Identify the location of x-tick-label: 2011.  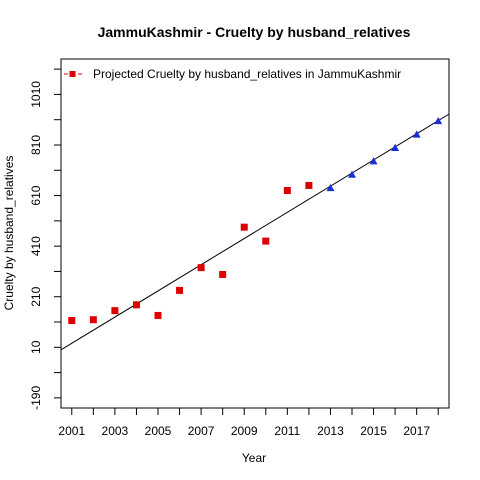
(287, 431).